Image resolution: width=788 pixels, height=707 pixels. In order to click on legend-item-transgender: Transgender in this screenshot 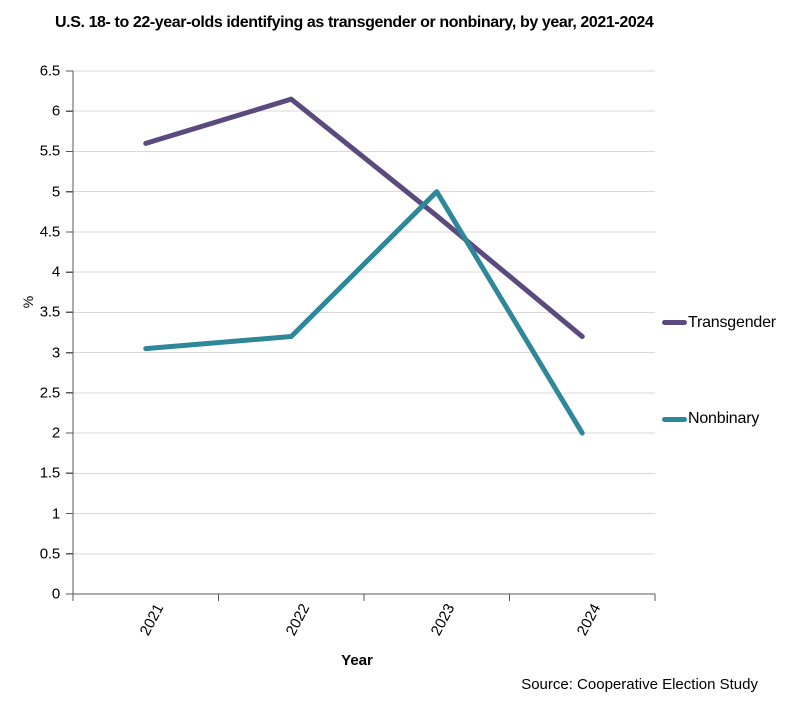, I will do `click(719, 323)`.